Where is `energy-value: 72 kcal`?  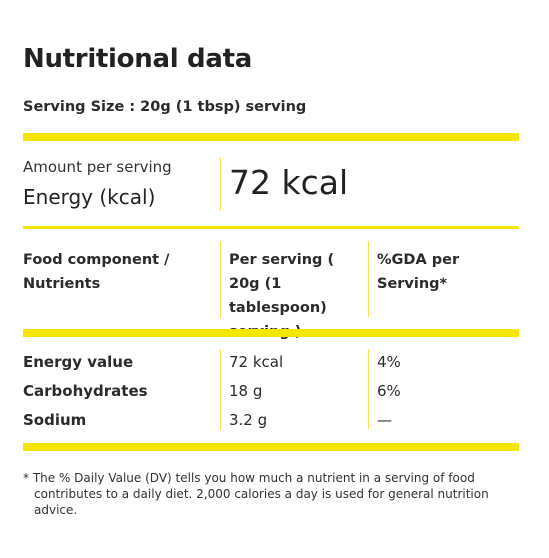 energy-value: 72 kcal is located at coordinates (289, 182).